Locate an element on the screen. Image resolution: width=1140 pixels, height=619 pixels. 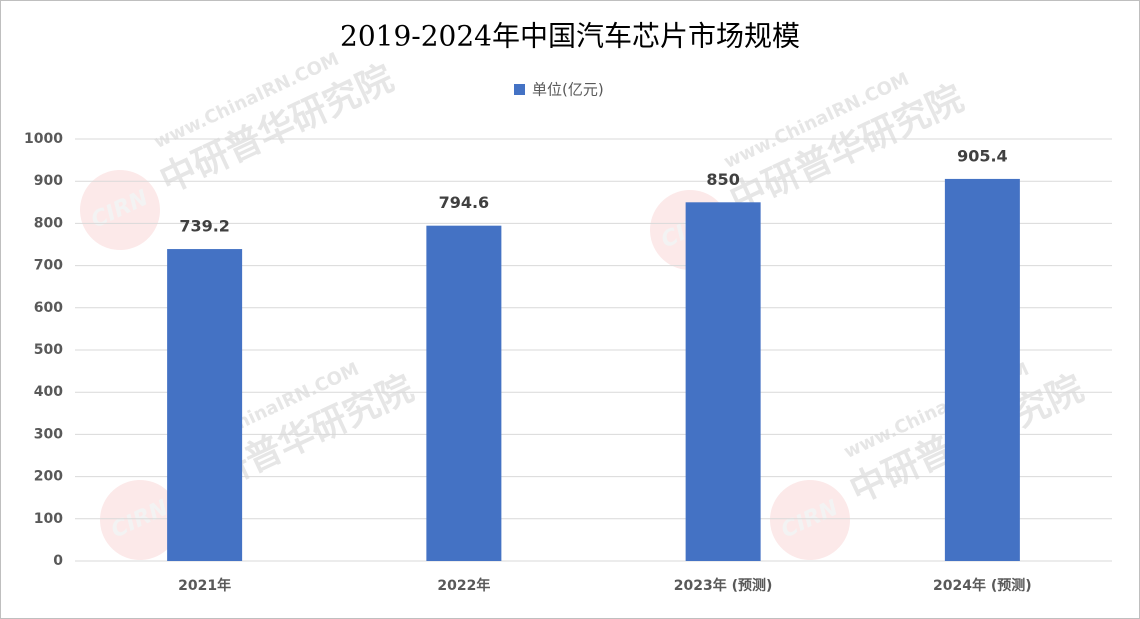
x-tick-label: 2023年 (预测) is located at coordinates (723, 585).